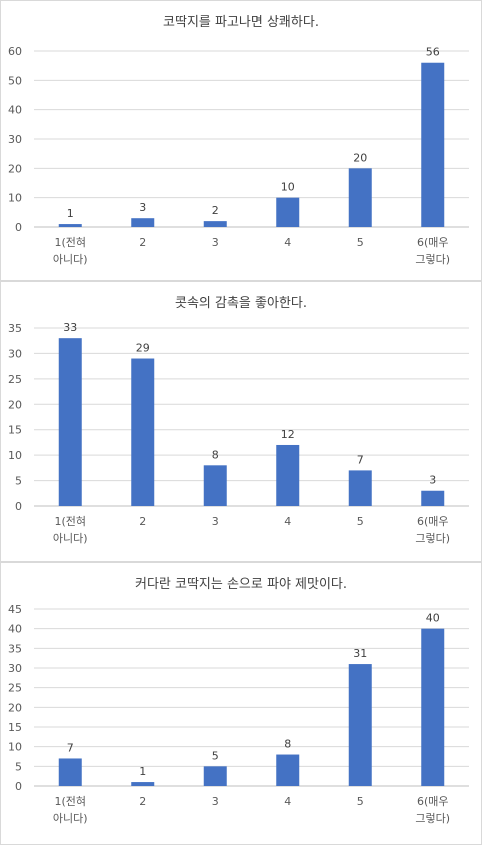  What do you see at coordinates (288, 187) in the screenshot?
I see `data-label: 10` at bounding box center [288, 187].